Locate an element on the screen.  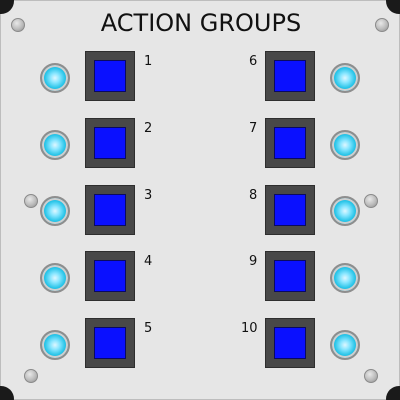
action-group-1-button is located at coordinates (110, 76).